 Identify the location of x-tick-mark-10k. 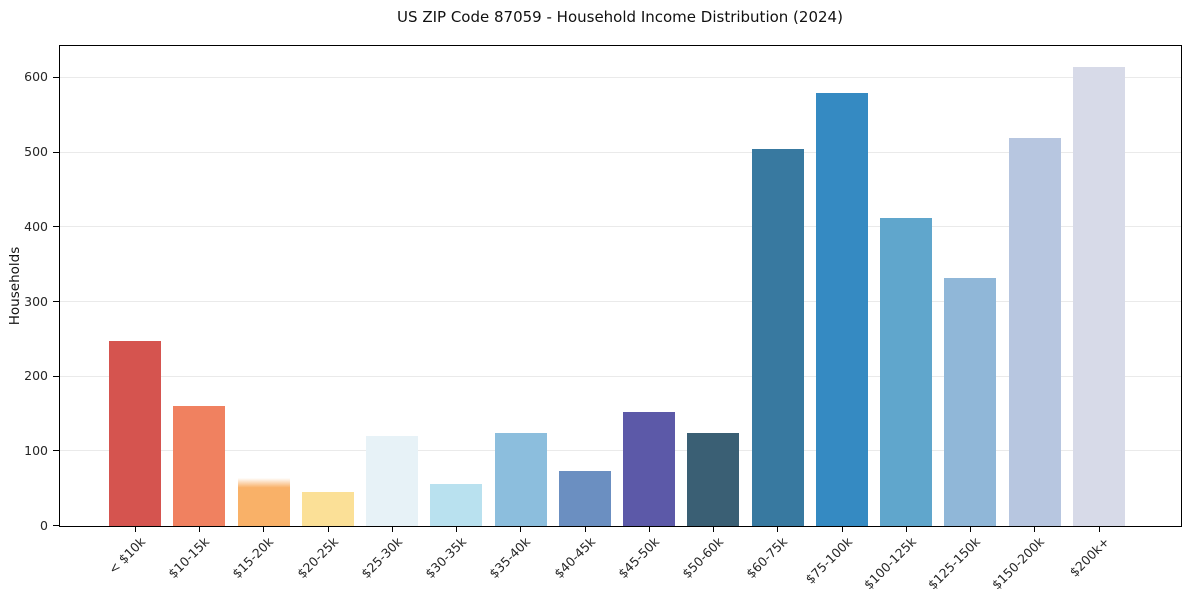
(135, 529).